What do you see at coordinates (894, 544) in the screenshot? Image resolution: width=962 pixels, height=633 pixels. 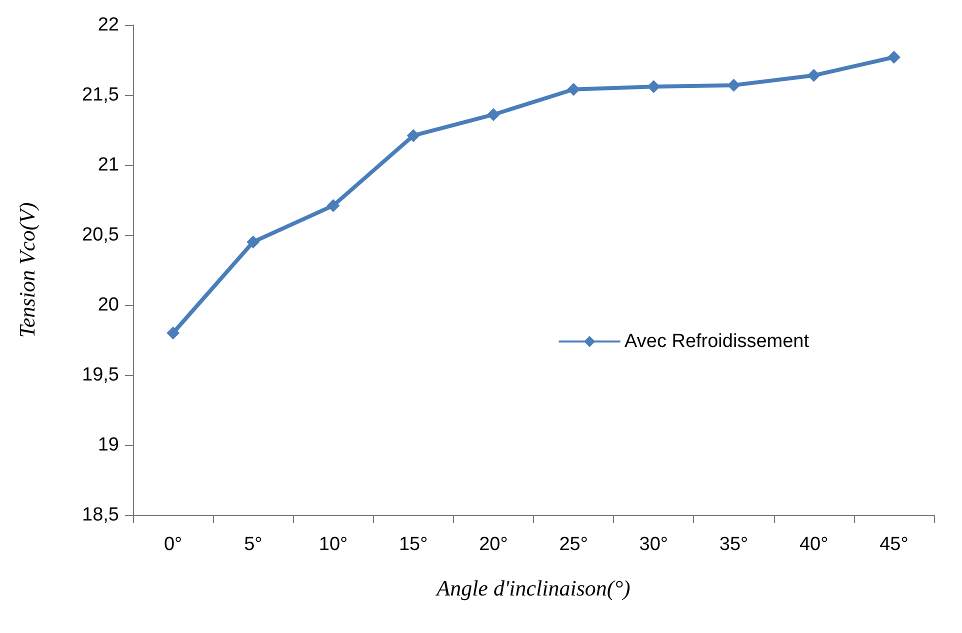 I see `x-tick-label: 45°` at bounding box center [894, 544].